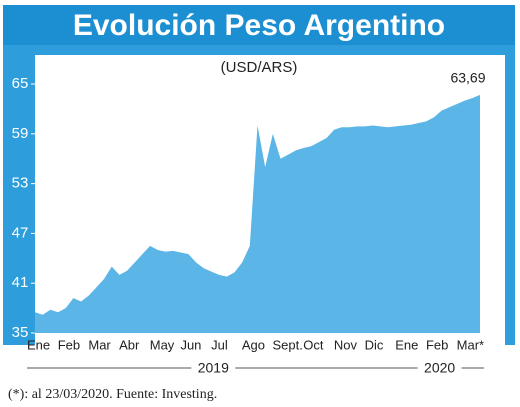 The image size is (520, 407). I want to click on value-label: 63,69, so click(467, 78).